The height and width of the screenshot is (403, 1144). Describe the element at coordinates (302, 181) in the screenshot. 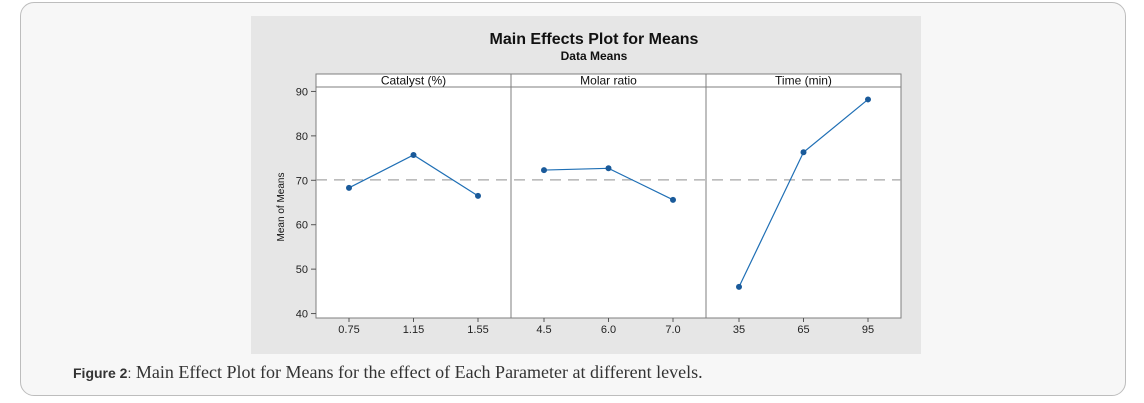

I see `y-tick-label: 70` at that location.